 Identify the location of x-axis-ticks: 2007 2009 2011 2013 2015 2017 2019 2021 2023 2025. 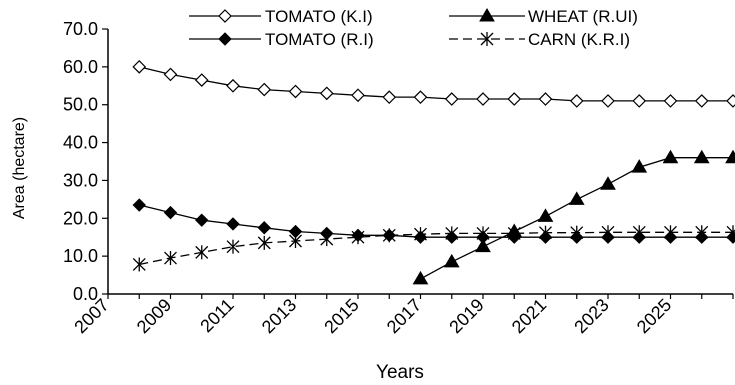
(402, 315).